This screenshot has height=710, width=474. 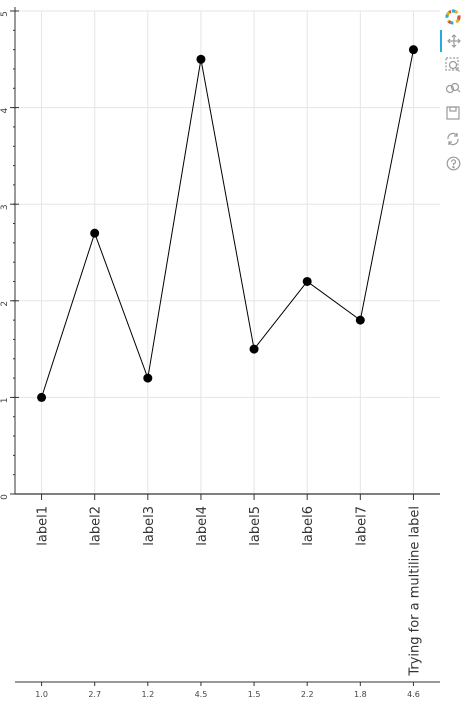 I want to click on x-tick-label-6: label7, so click(x=361, y=526).